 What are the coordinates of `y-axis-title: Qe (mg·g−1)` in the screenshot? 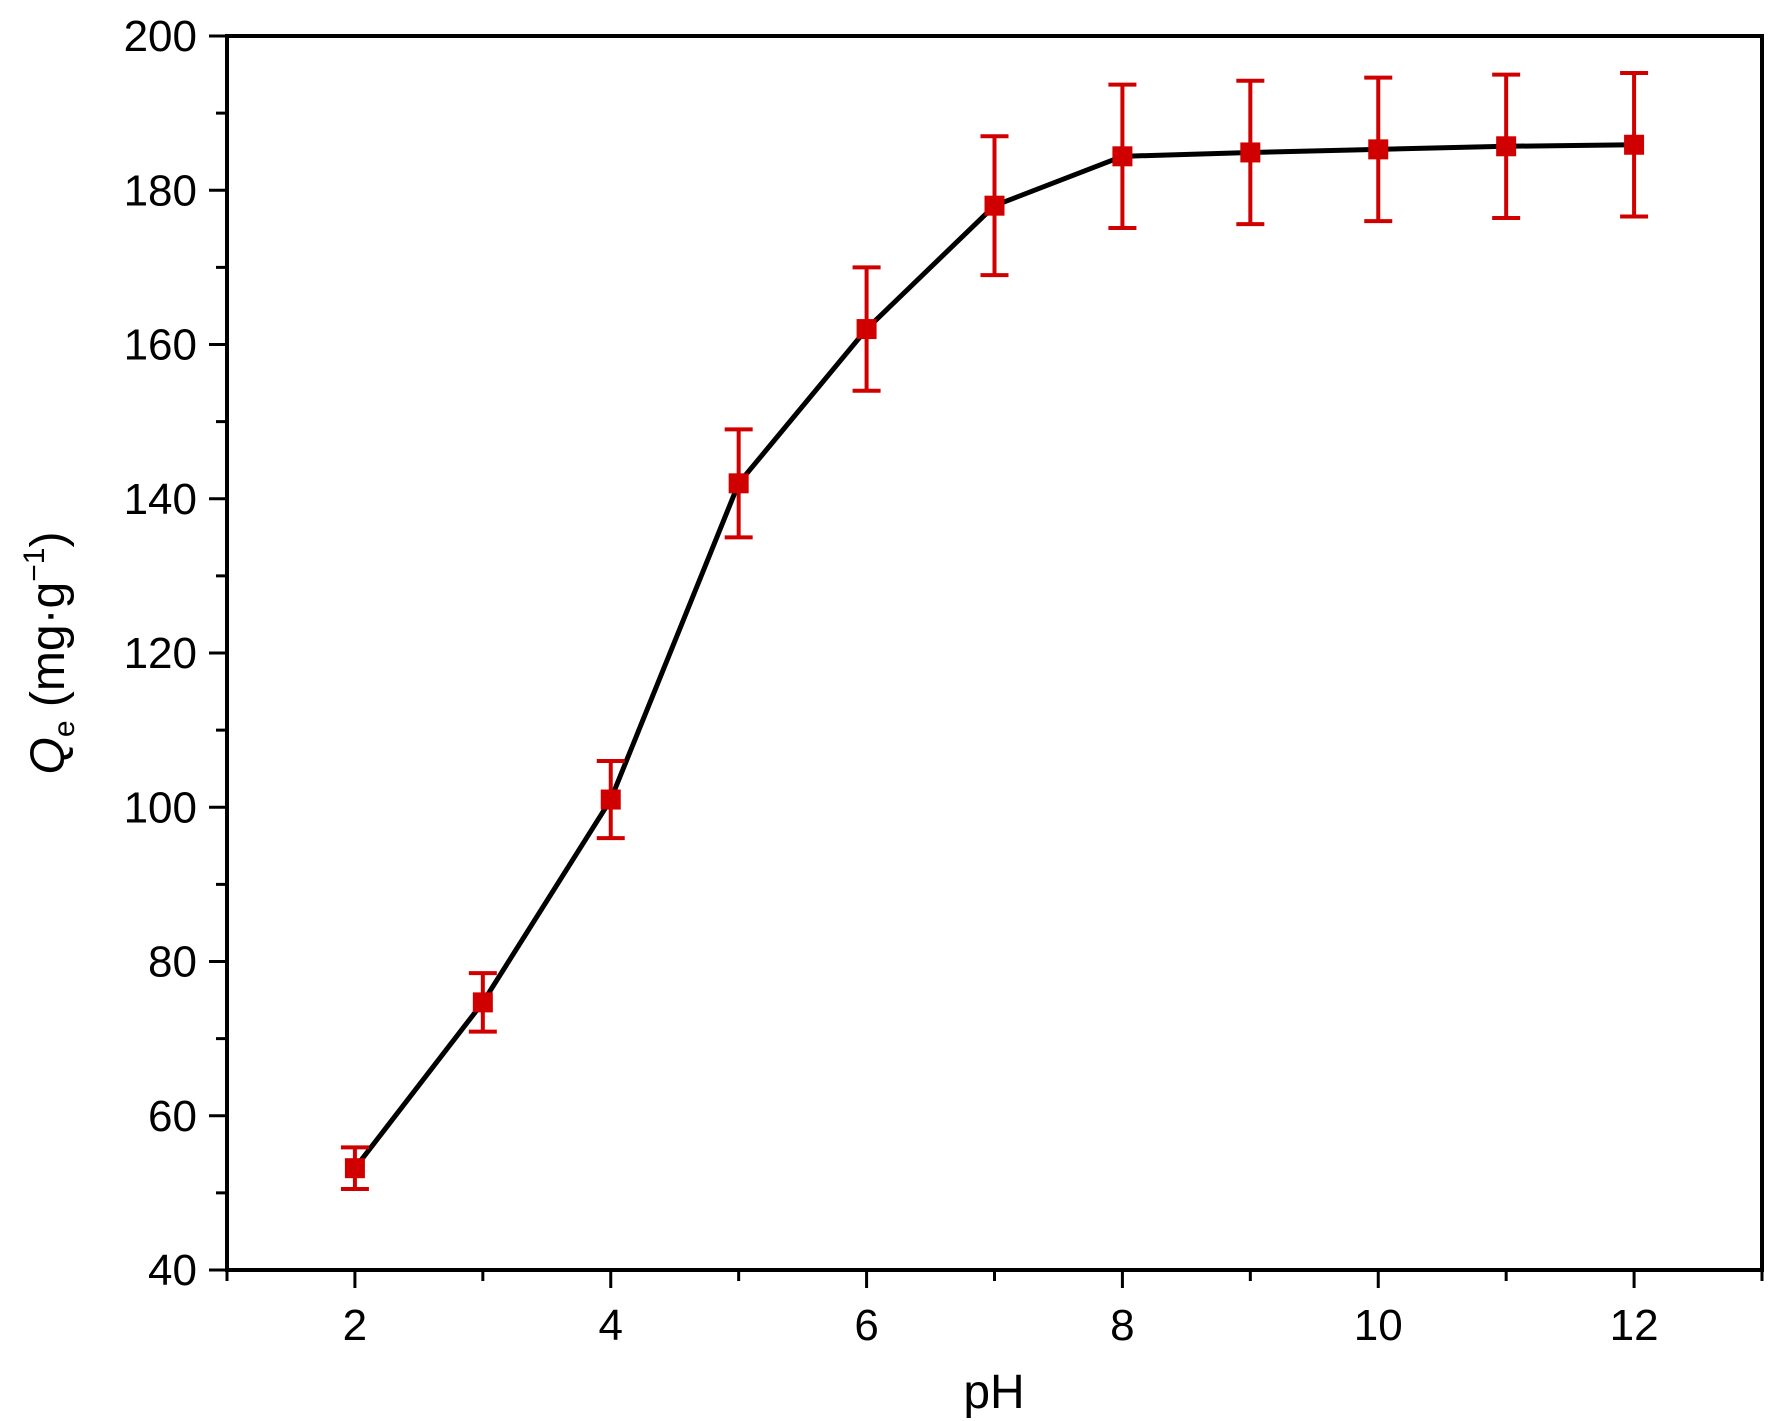 It's located at (49, 653).